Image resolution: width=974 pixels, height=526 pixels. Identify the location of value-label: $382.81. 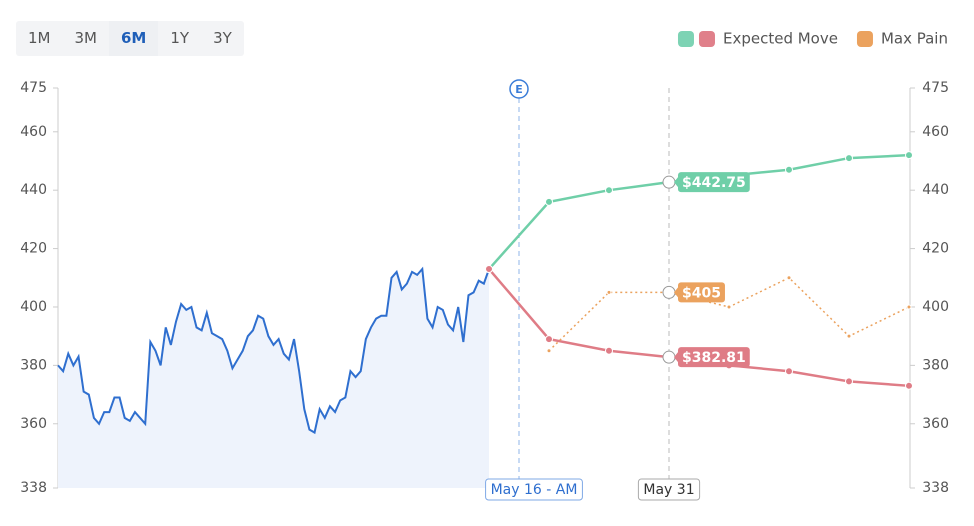
(714, 358).